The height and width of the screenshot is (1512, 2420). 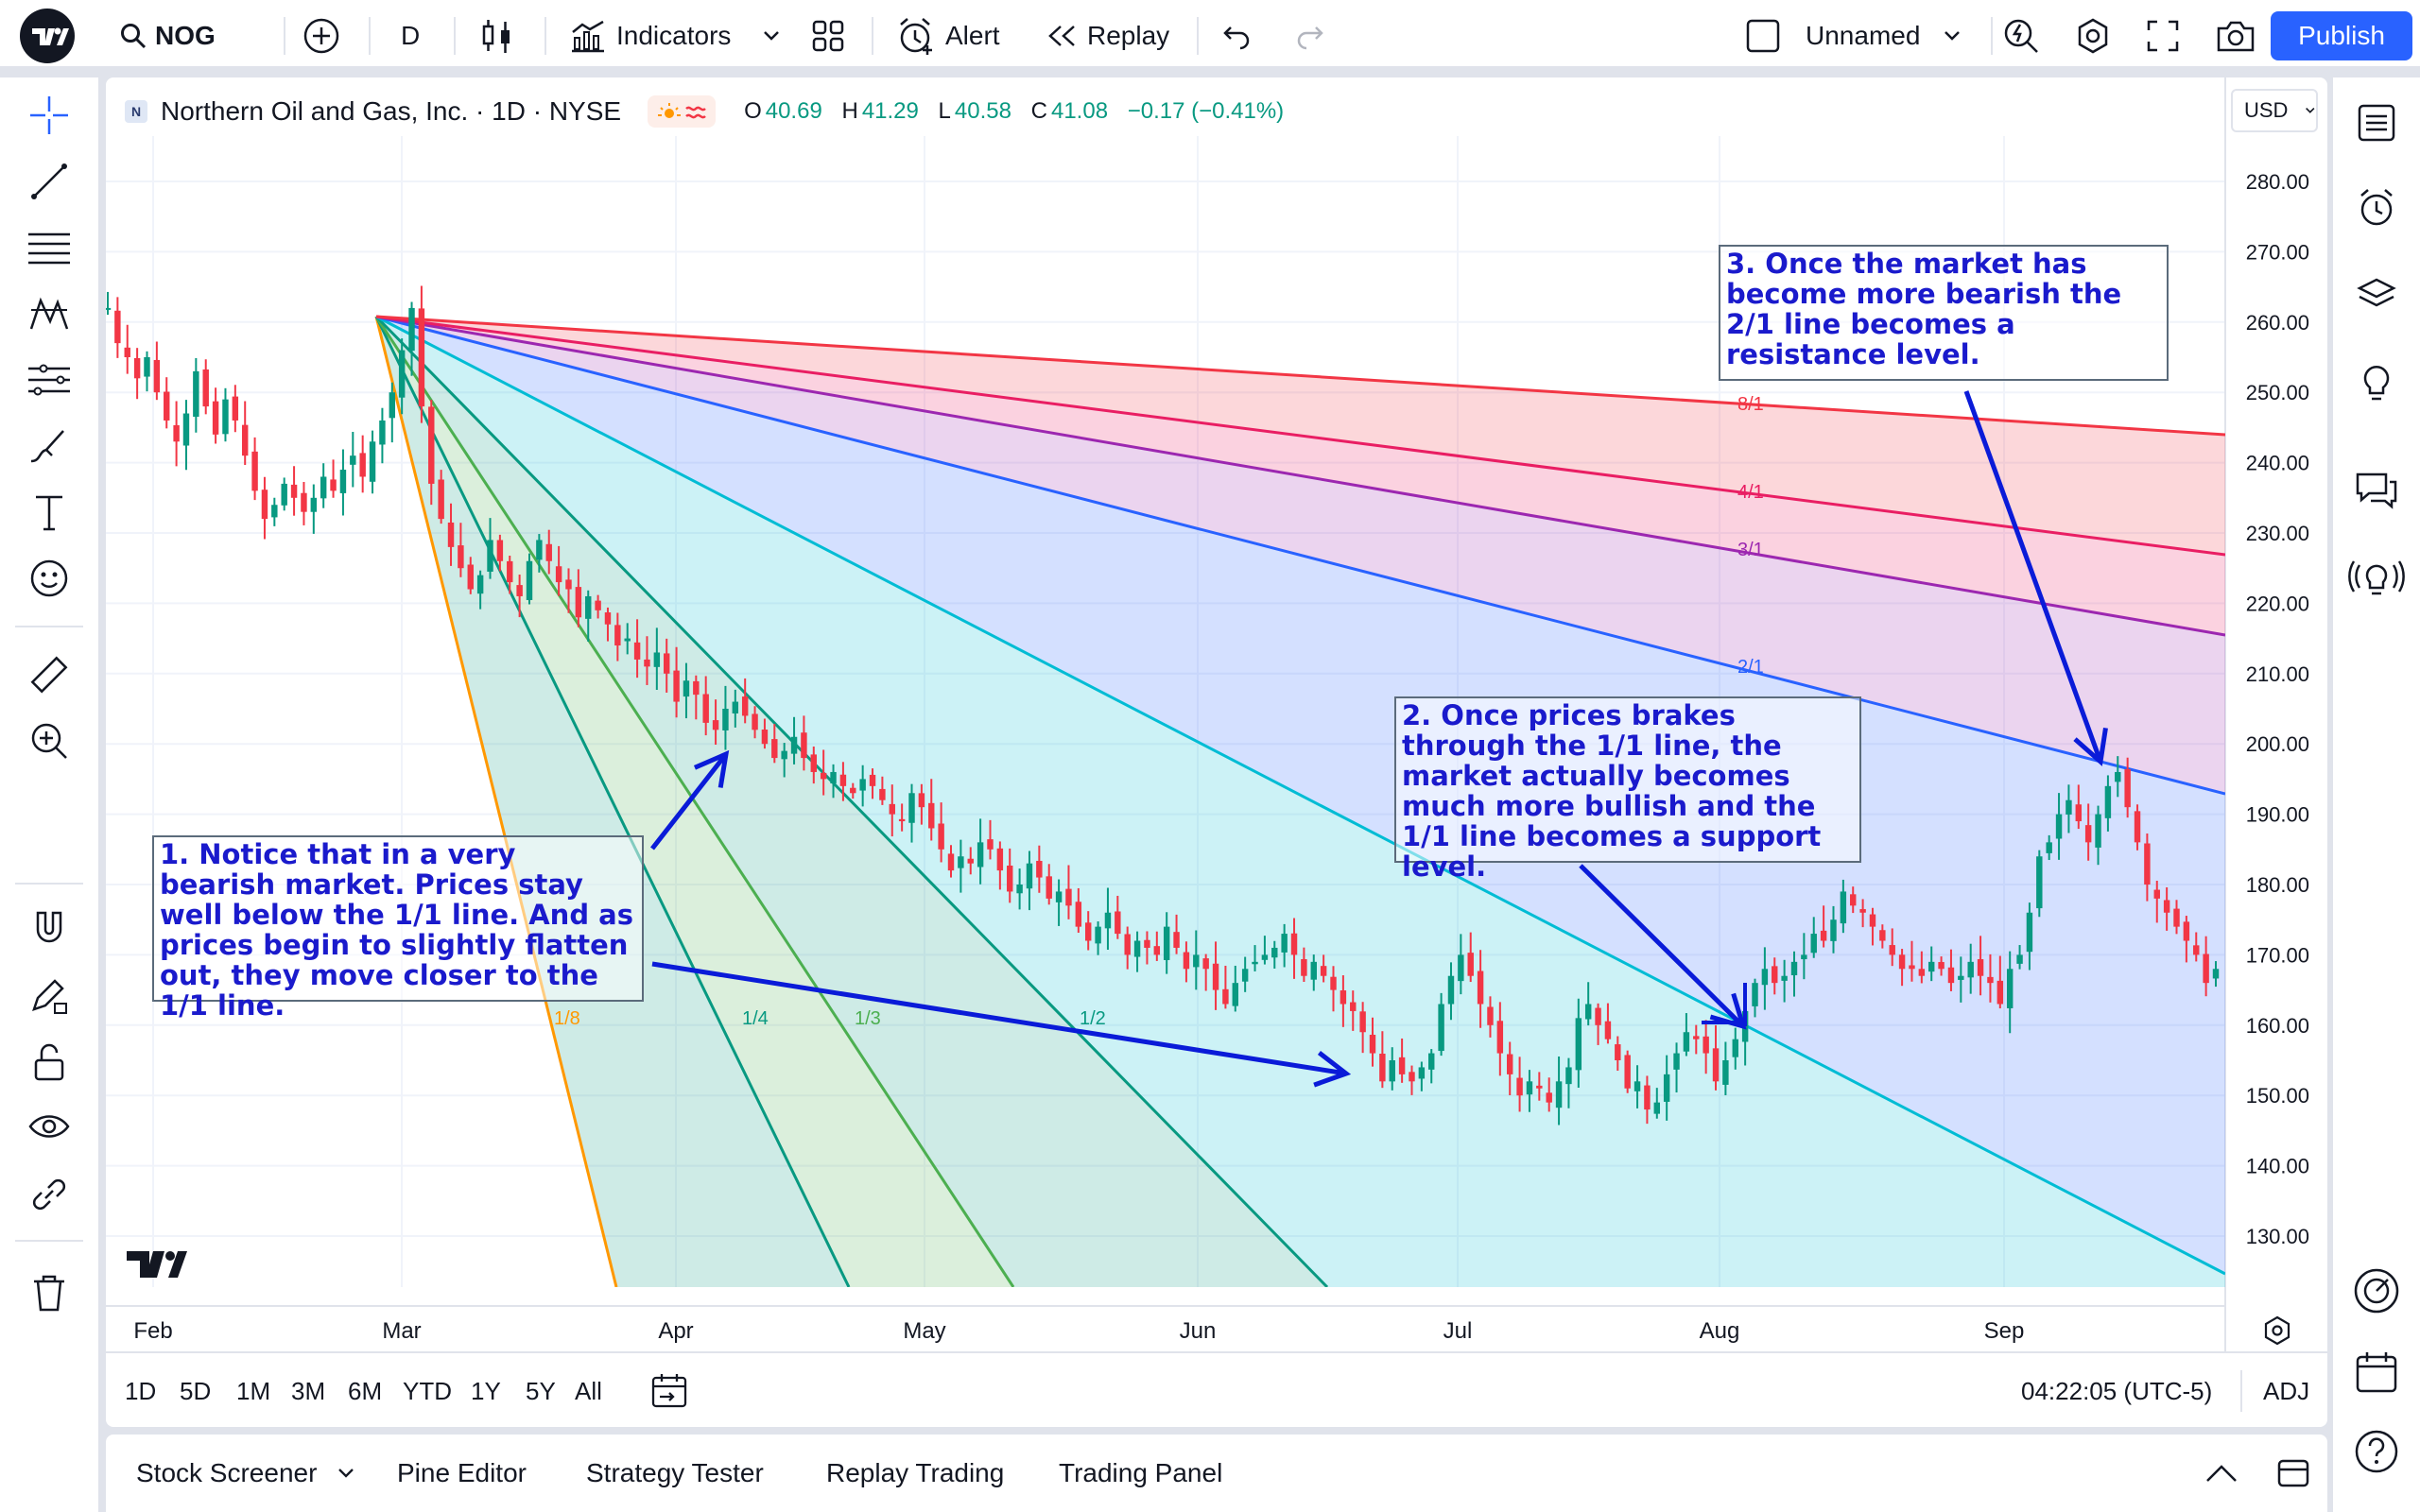 What do you see at coordinates (915, 1473) in the screenshot?
I see `tab-replay-trading: Replay Trading` at bounding box center [915, 1473].